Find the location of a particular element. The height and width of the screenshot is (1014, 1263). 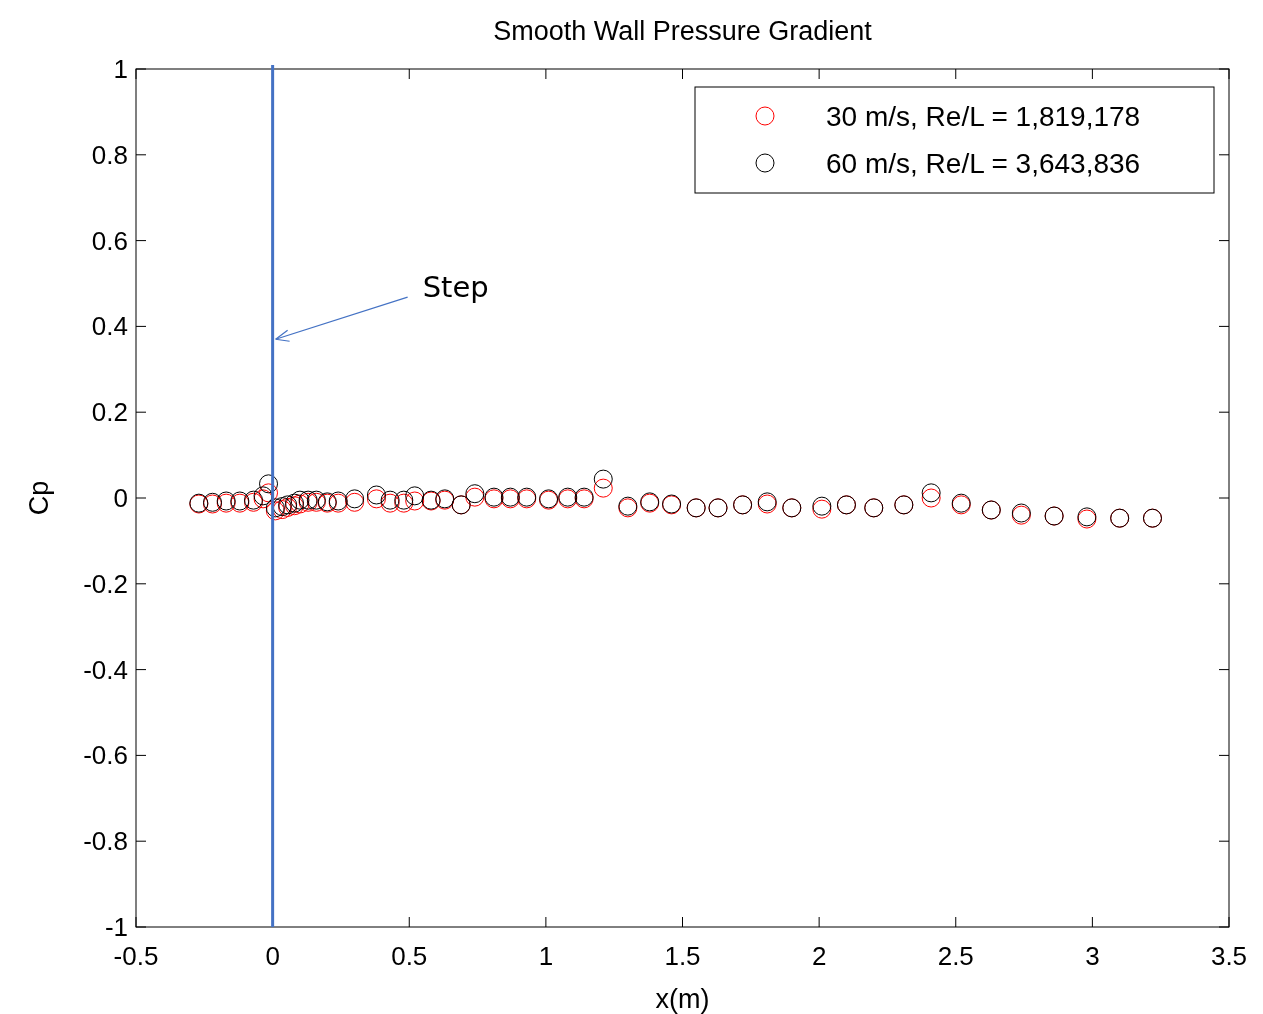

x-tick-label: 3.5 is located at coordinates (1229, 956).